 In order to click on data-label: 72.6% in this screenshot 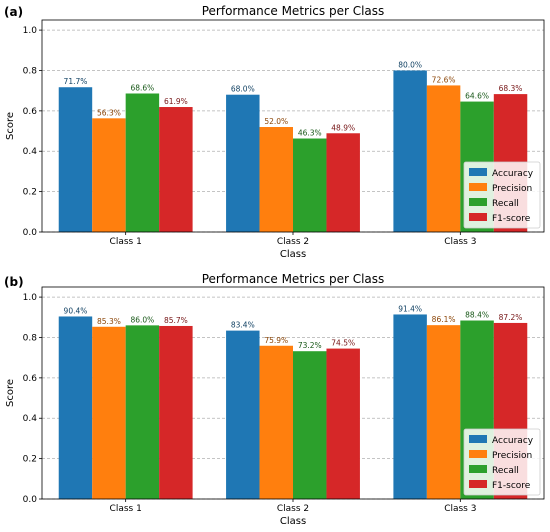, I will do `click(444, 79)`.